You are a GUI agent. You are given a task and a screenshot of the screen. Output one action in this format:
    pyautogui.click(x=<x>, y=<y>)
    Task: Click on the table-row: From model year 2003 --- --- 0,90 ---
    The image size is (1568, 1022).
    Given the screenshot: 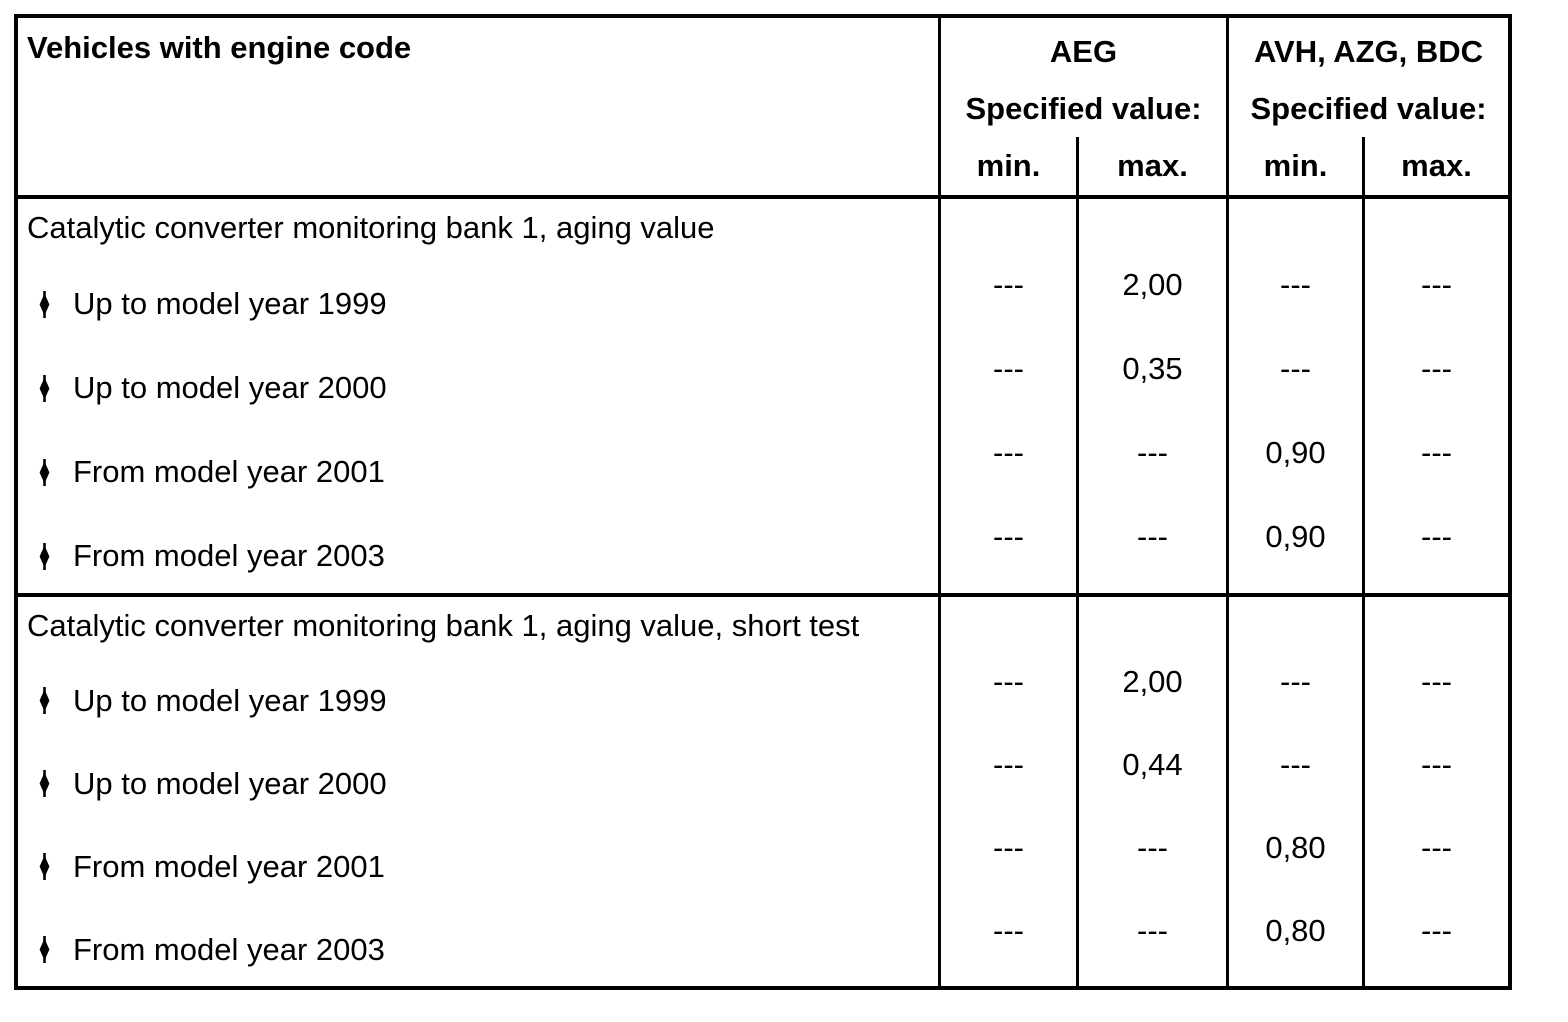 What is the action you would take?
    pyautogui.click(x=763, y=551)
    